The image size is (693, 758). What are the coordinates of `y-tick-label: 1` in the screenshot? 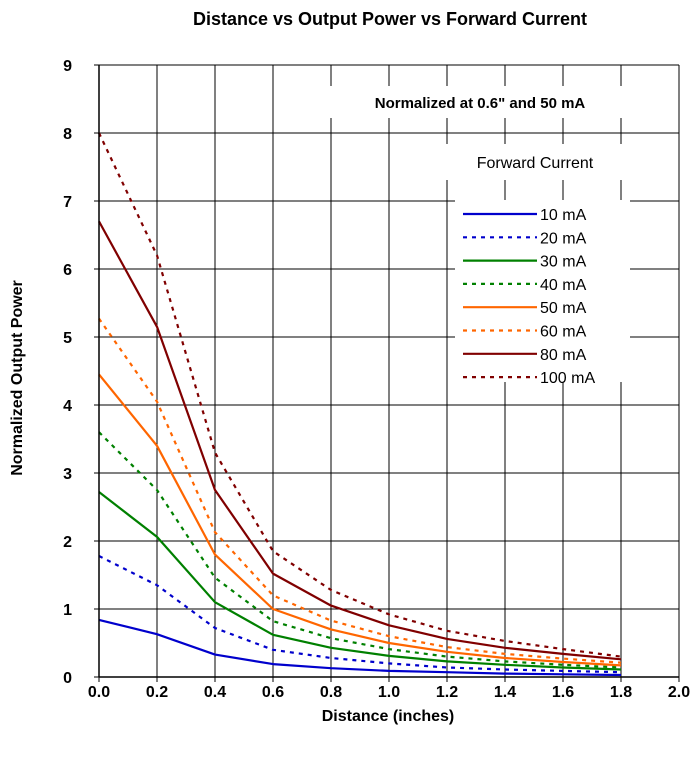 It's located at (67, 610).